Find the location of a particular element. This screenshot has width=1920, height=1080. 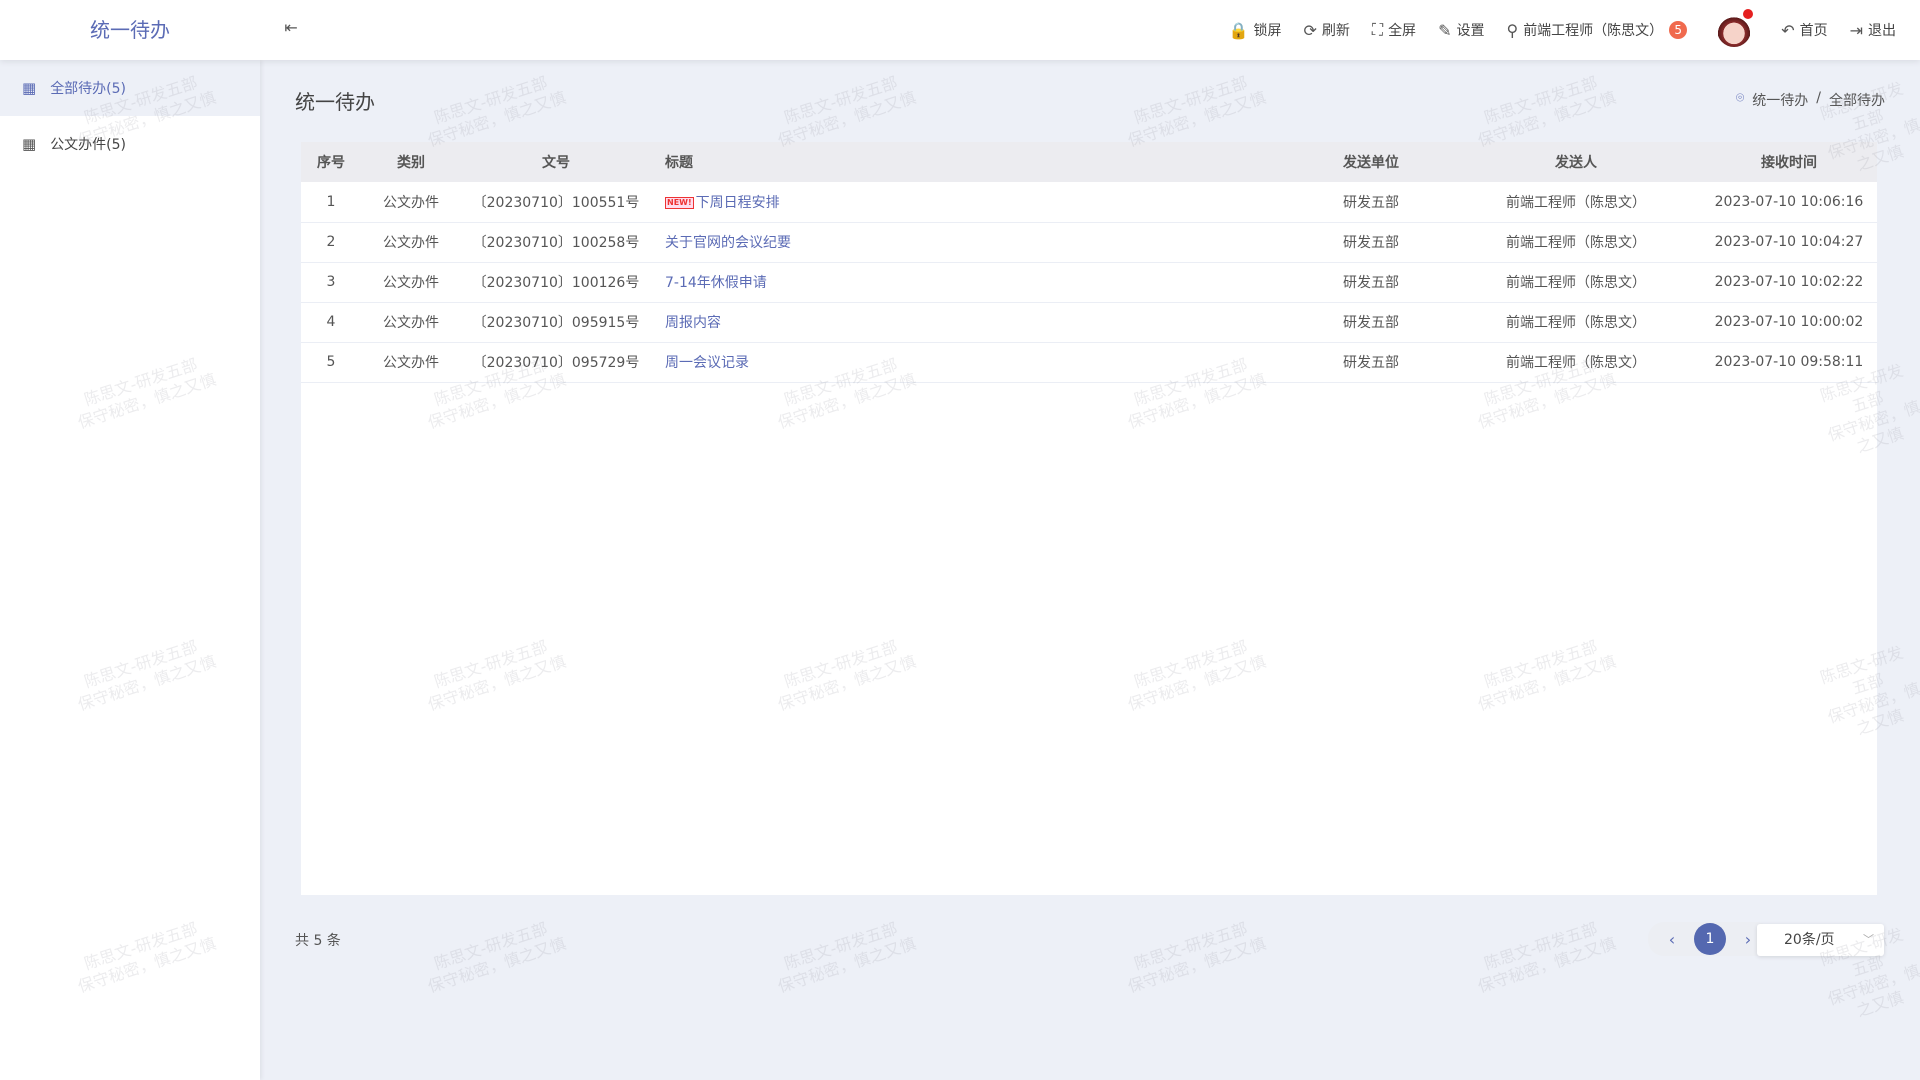

cell-title: NEW! 下周日程安排 is located at coordinates (971, 202).